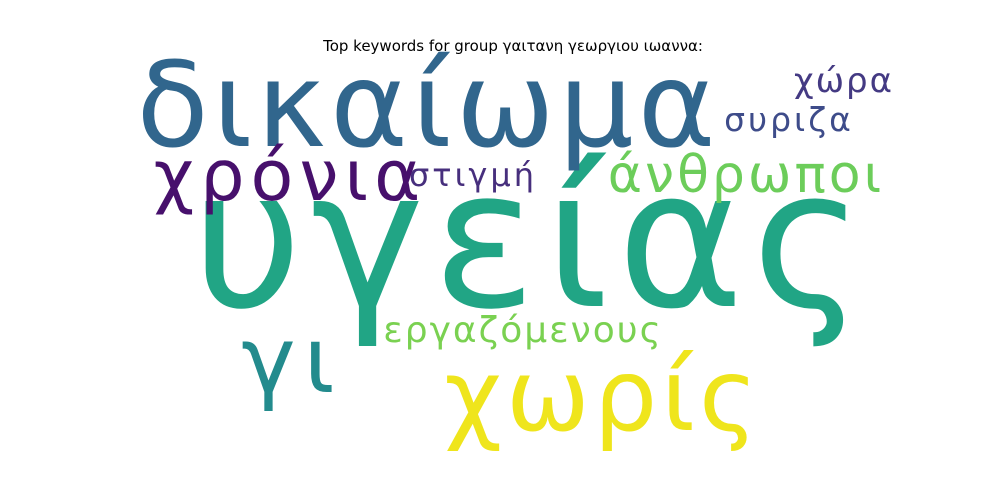 This screenshot has height=500, width=1000. Describe the element at coordinates (789, 119) in the screenshot. I see `cloud-word: συριζα` at that location.